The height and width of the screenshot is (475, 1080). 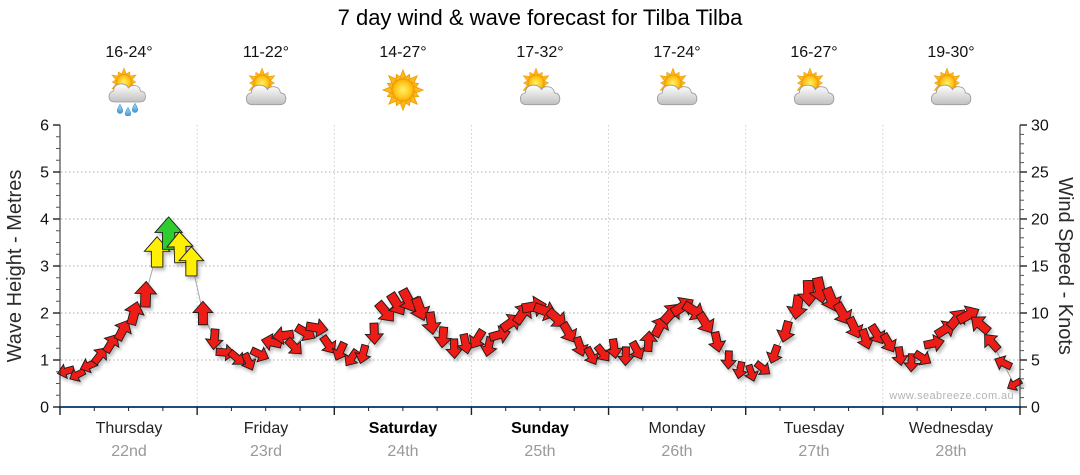 What do you see at coordinates (44, 267) in the screenshot?
I see `left-tick-label: 3` at bounding box center [44, 267].